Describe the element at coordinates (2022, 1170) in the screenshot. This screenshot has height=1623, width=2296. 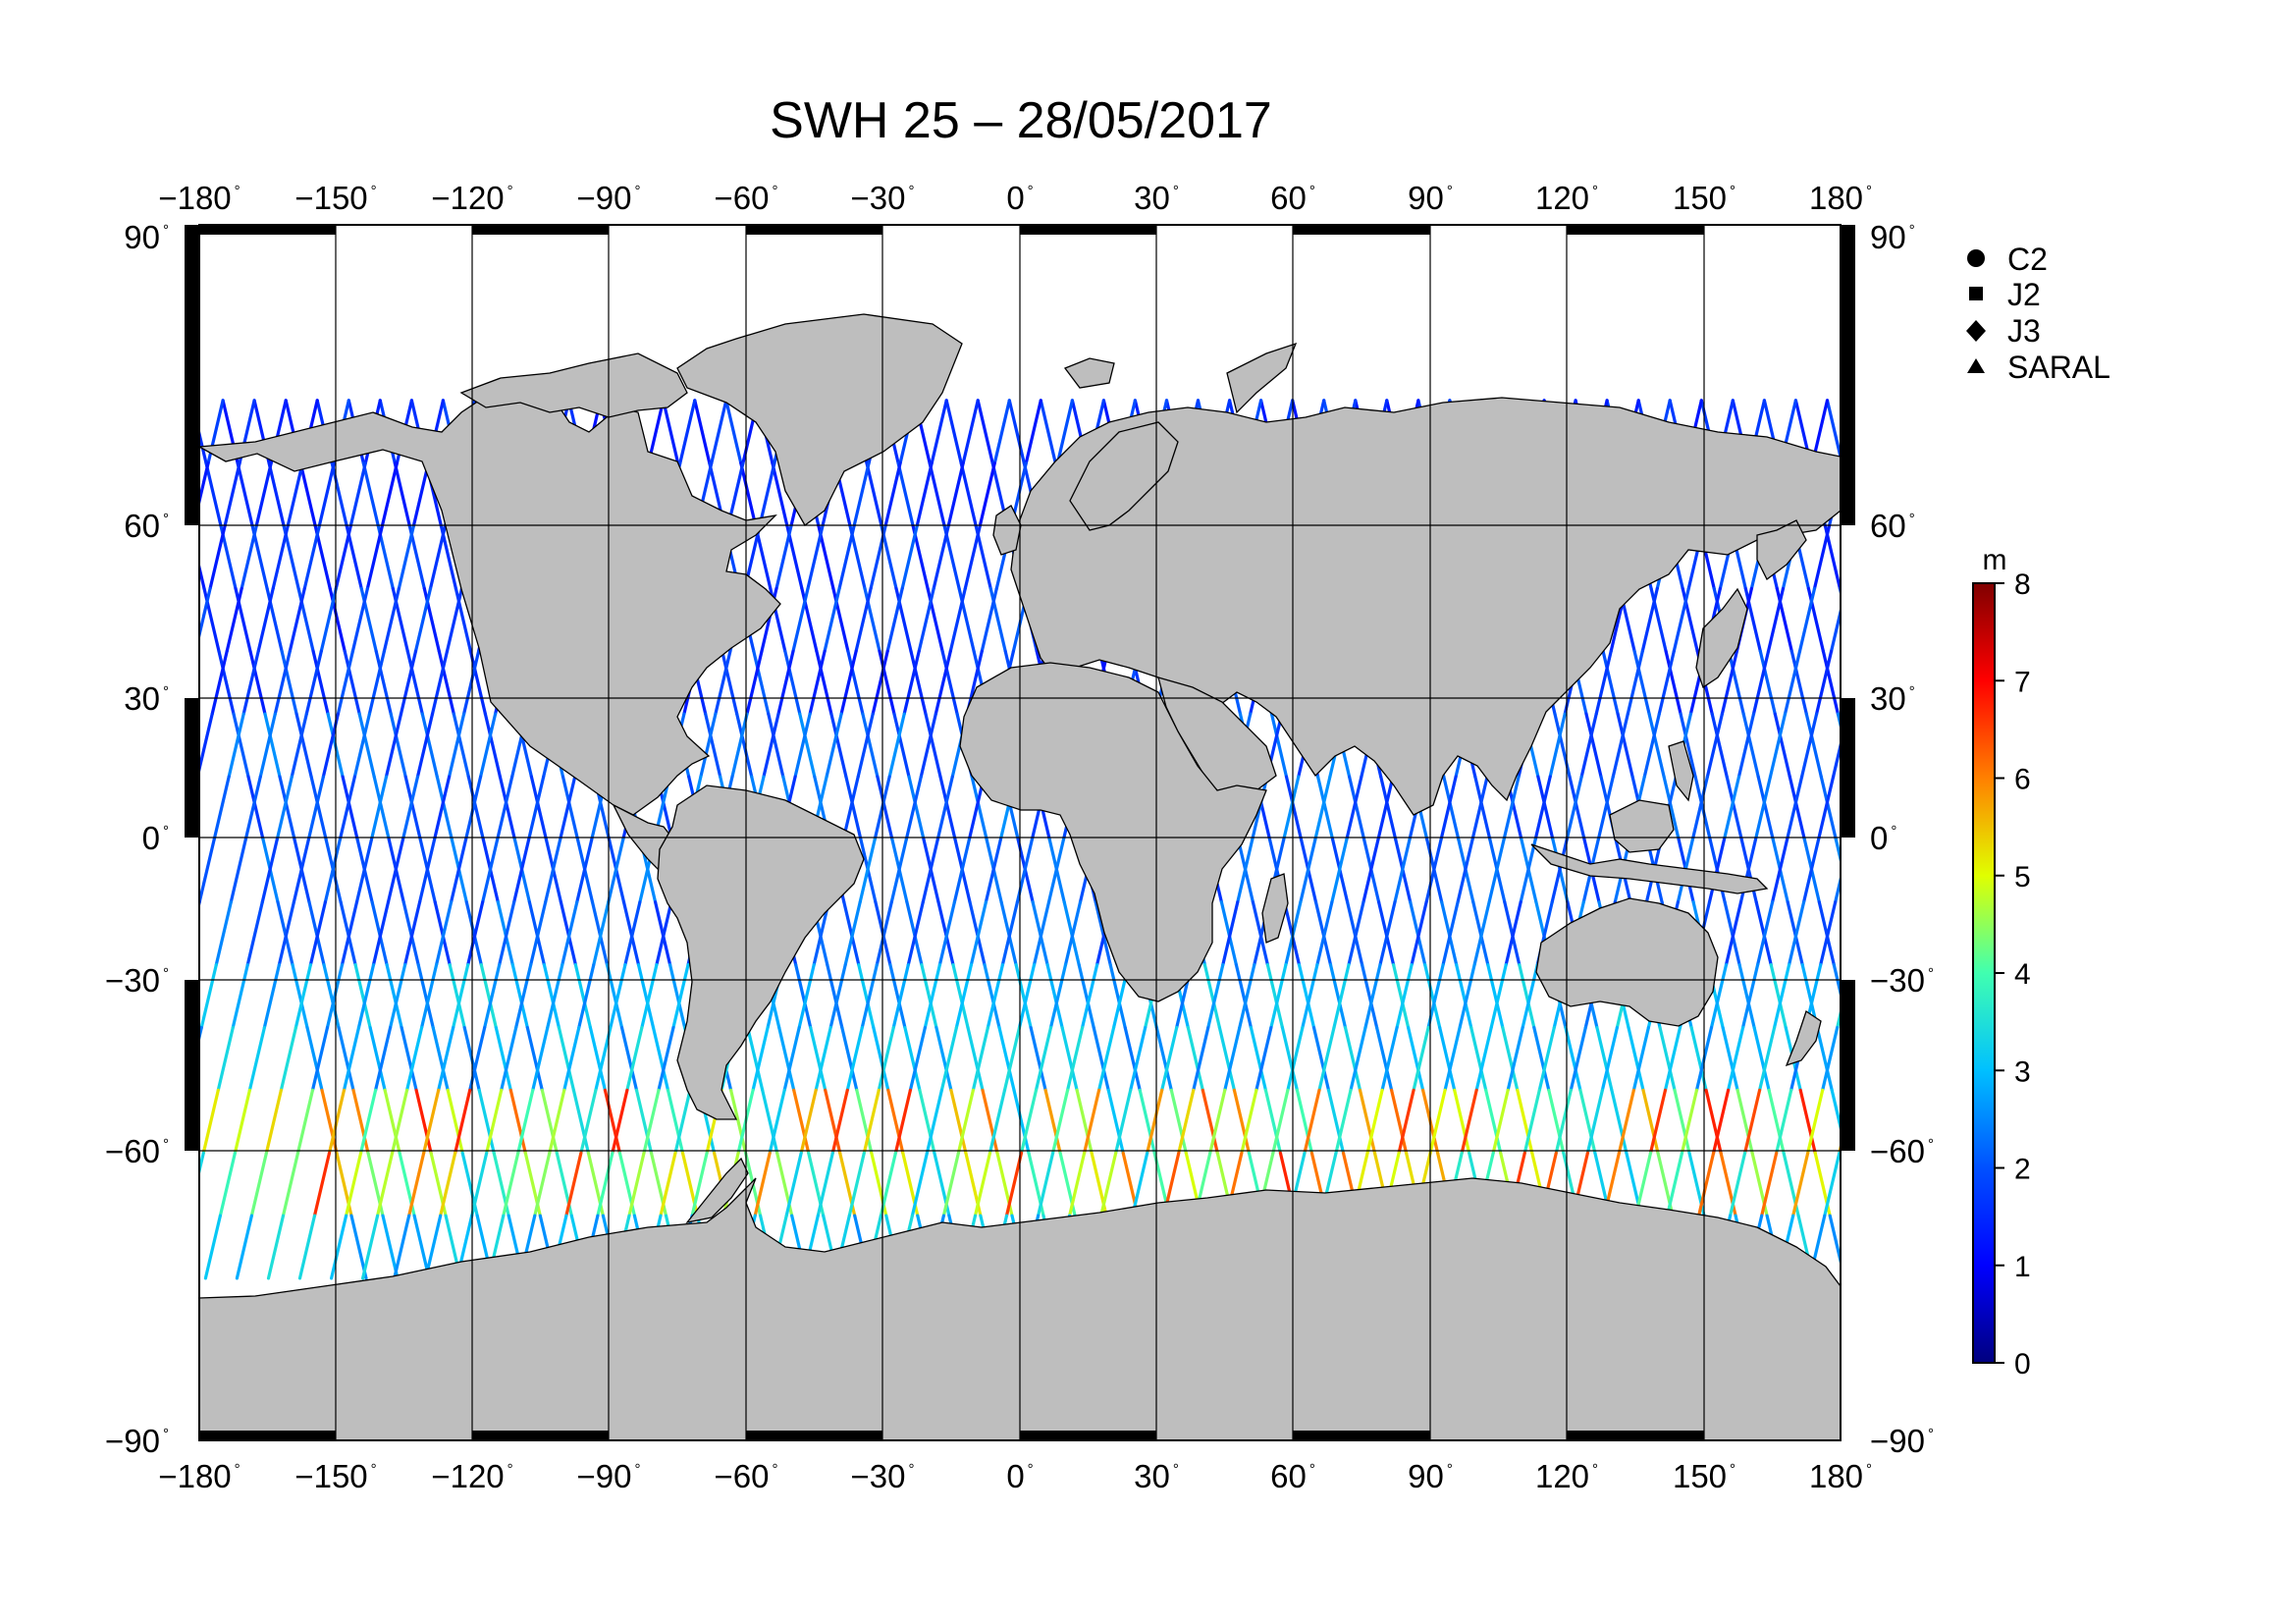
I see `colorbar-tick-label: 2` at that location.